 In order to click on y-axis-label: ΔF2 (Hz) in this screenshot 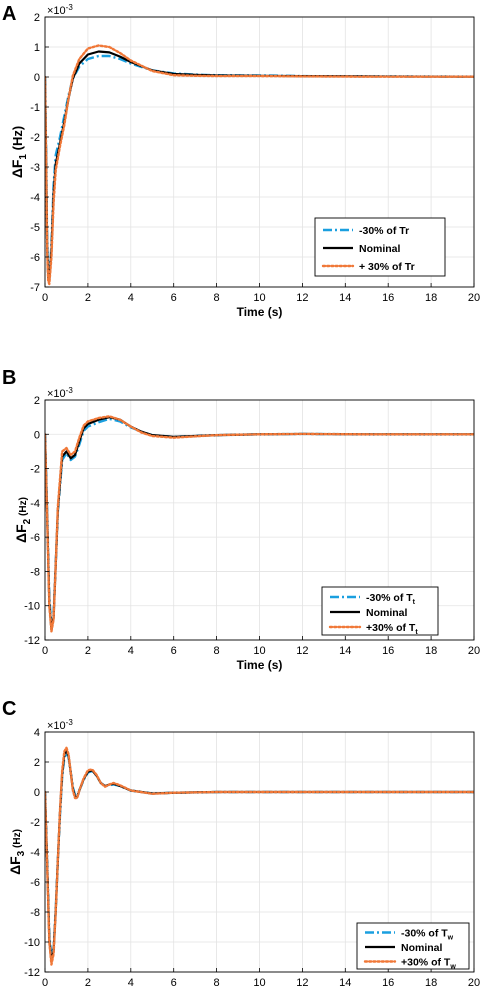, I will do `click(23, 520)`.